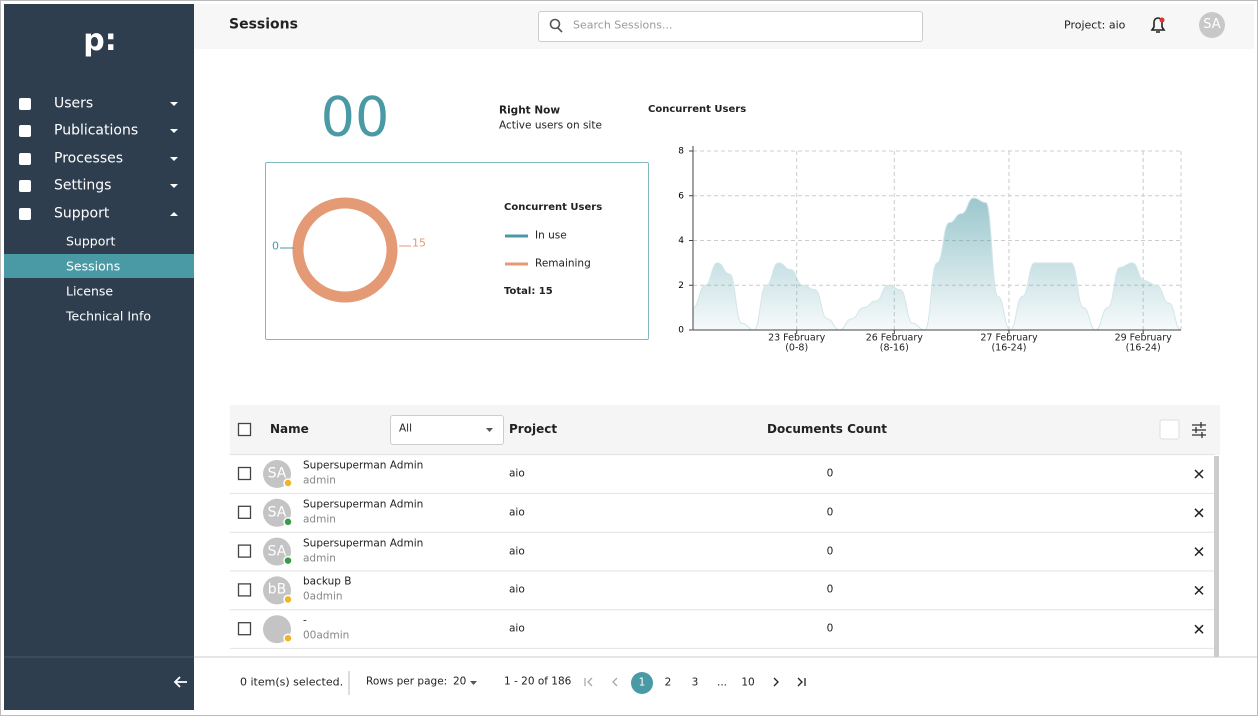  Describe the element at coordinates (776, 682) in the screenshot. I see `next-page` at that location.